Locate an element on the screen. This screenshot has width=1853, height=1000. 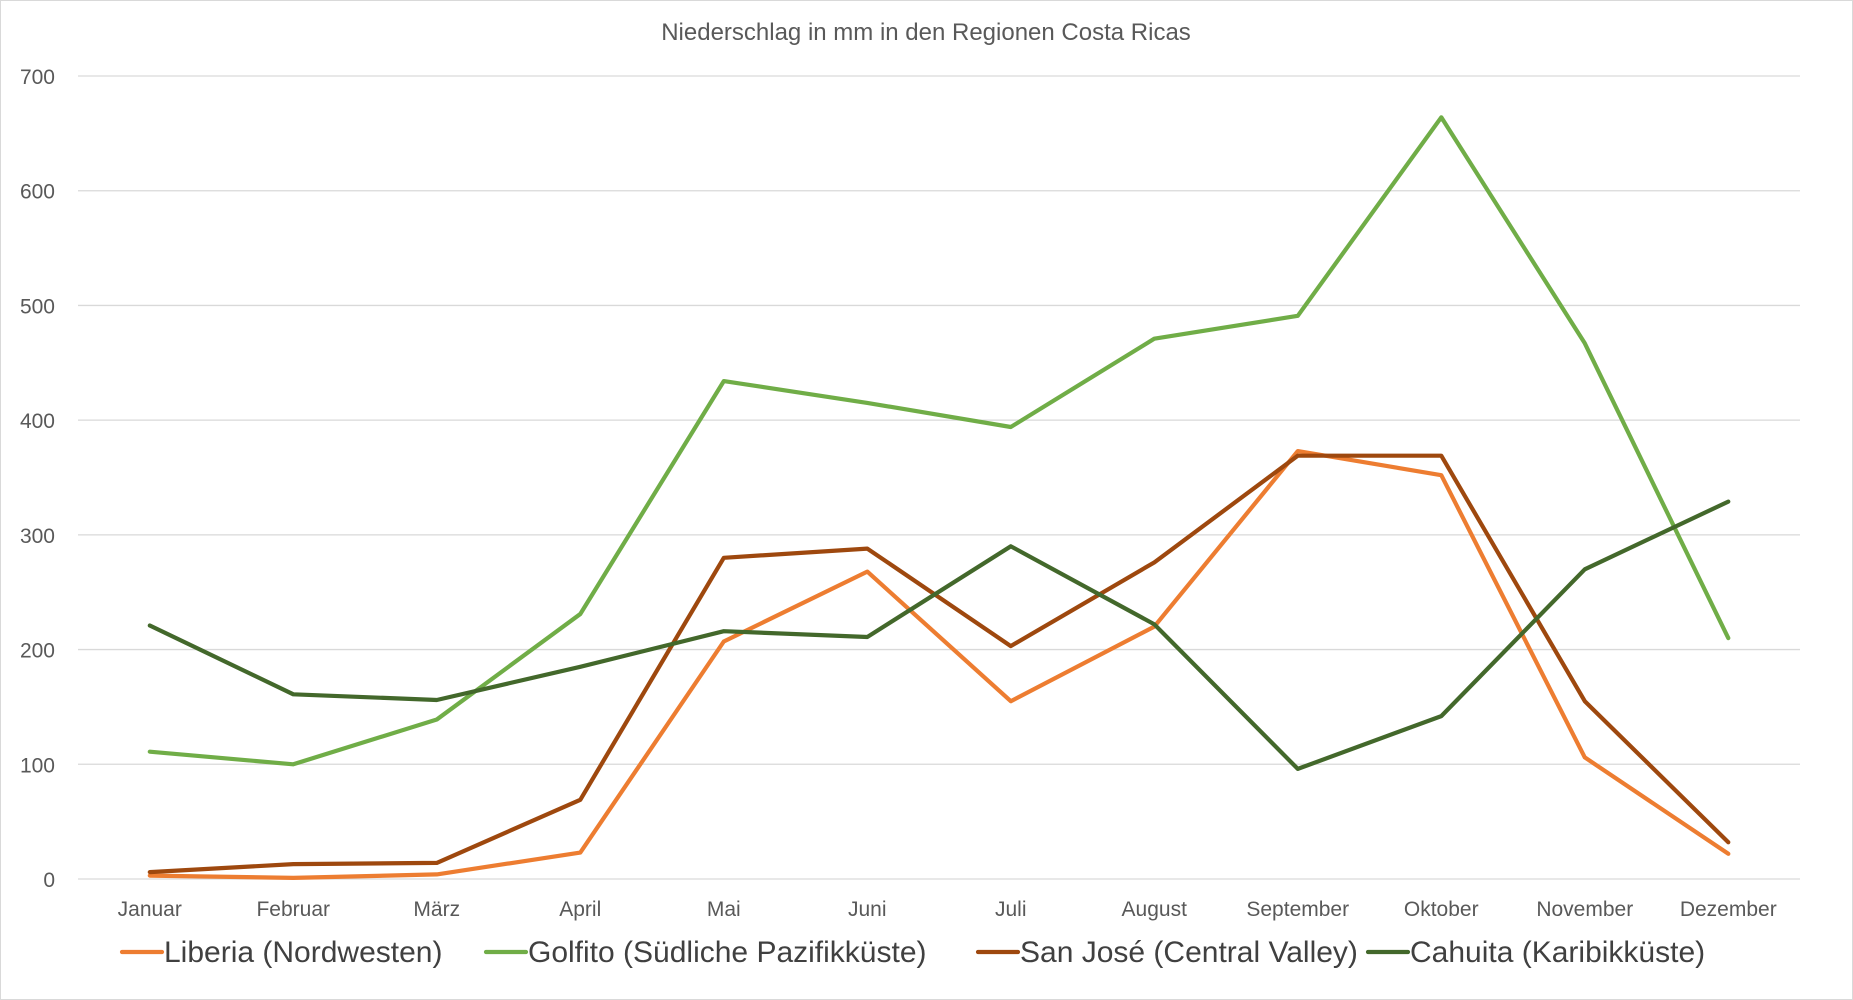
x-tick-label: Dezember is located at coordinates (1728, 909).